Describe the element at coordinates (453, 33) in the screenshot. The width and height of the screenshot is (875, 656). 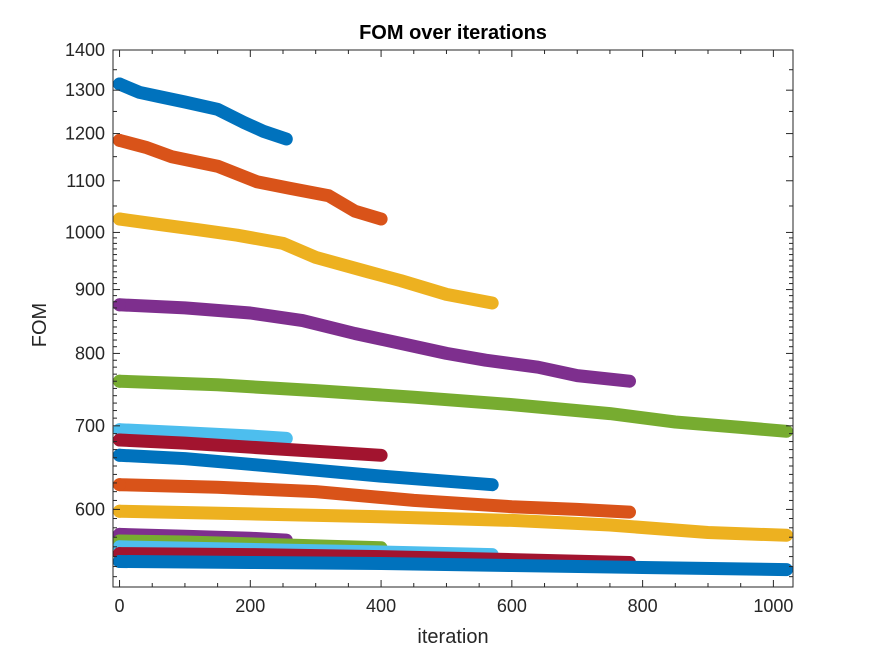
I see `chart-title: FOM over iterations` at that location.